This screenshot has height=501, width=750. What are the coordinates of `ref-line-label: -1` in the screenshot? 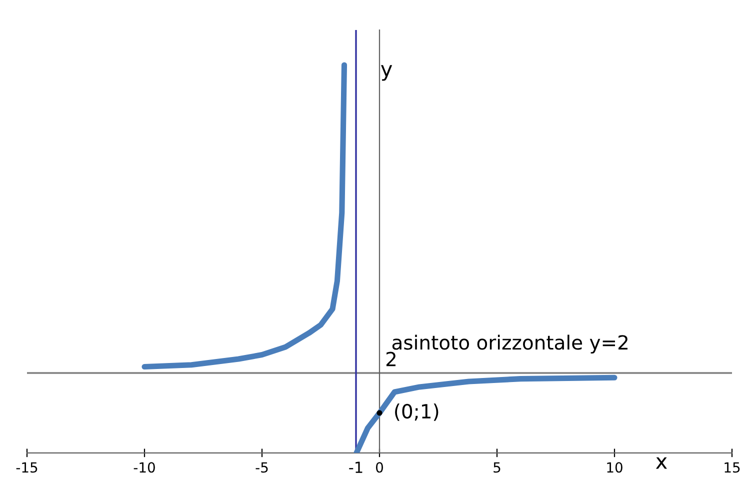 It's located at (355, 467).